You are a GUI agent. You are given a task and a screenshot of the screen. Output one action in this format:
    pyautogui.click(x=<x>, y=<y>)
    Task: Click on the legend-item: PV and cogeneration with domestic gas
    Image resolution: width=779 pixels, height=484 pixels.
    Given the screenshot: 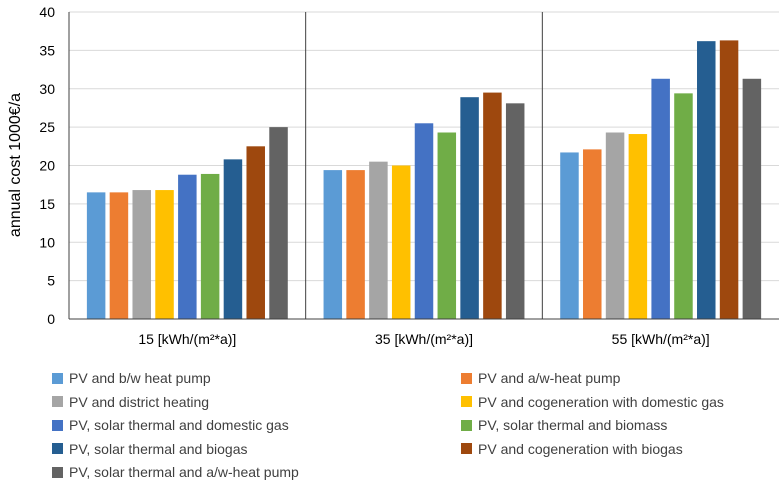 What is the action you would take?
    pyautogui.click(x=592, y=402)
    